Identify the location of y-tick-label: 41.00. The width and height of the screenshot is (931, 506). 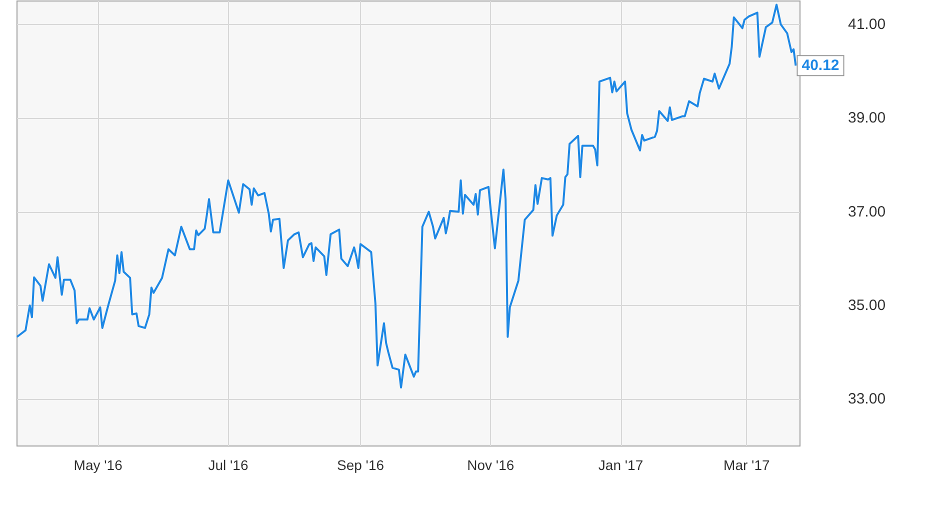
(867, 24).